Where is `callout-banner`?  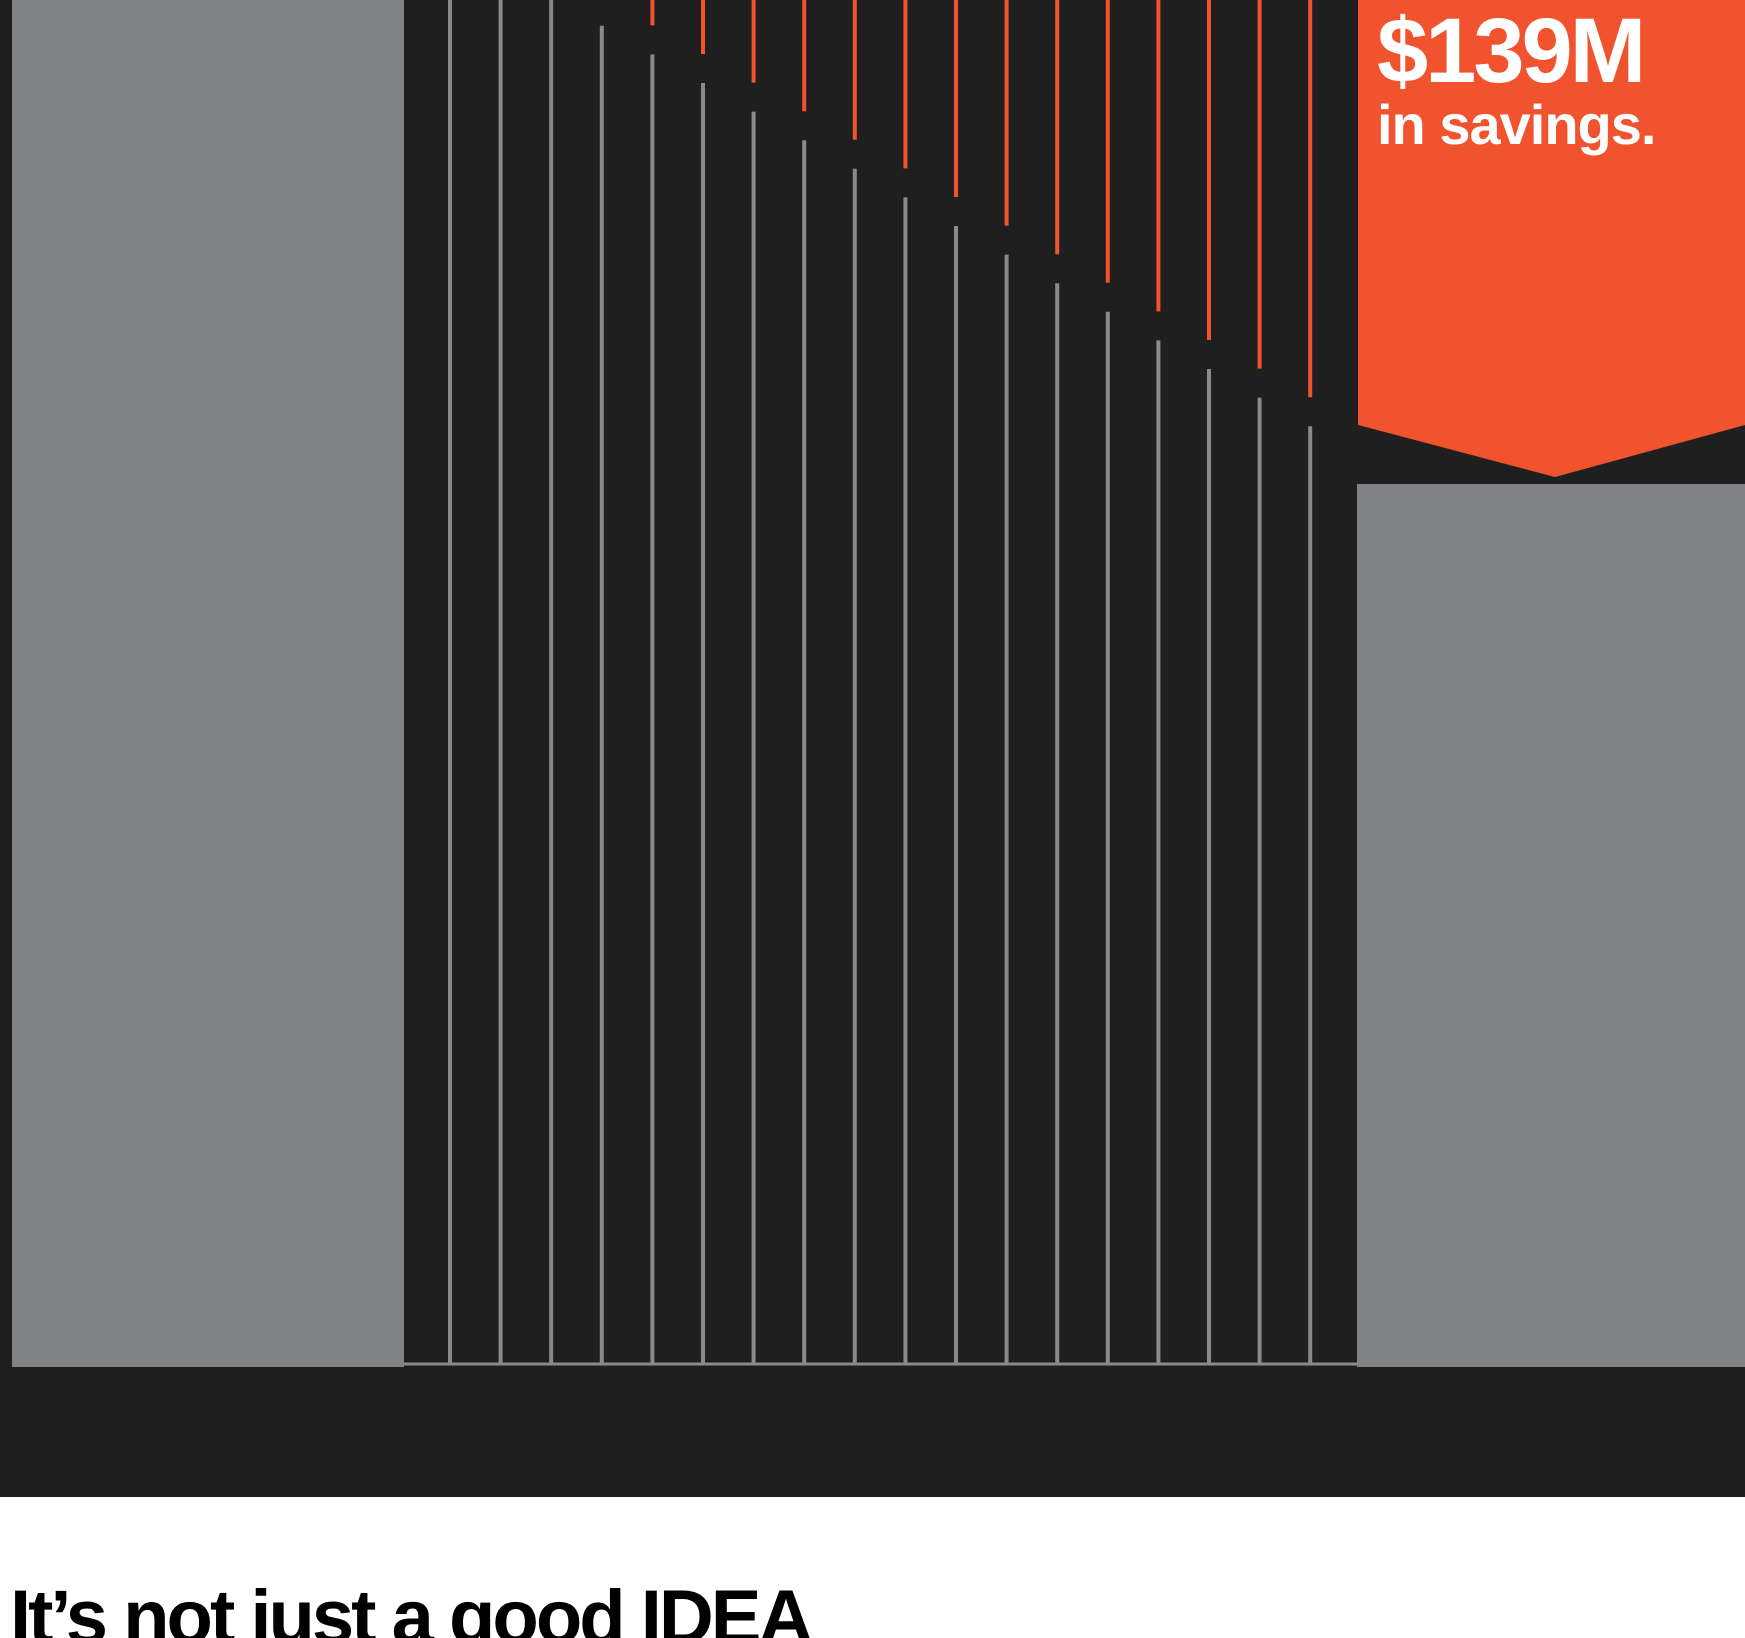 callout-banner is located at coordinates (1551, 238).